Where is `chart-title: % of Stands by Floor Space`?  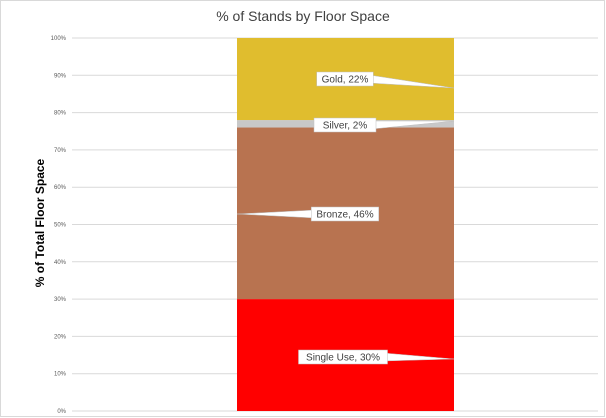
chart-title: % of Stands by Floor Space is located at coordinates (303, 16).